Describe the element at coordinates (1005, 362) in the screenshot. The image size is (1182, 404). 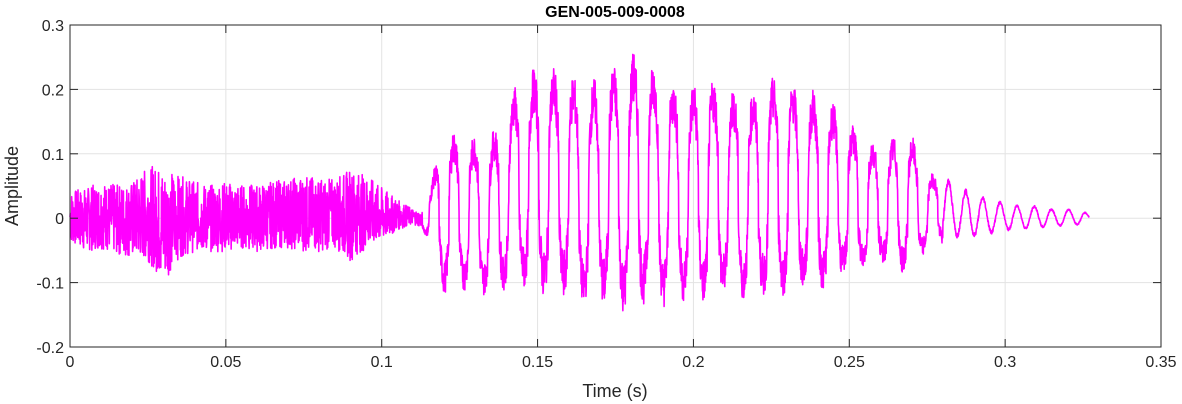
I see `x-tick-label: 0.3` at that location.